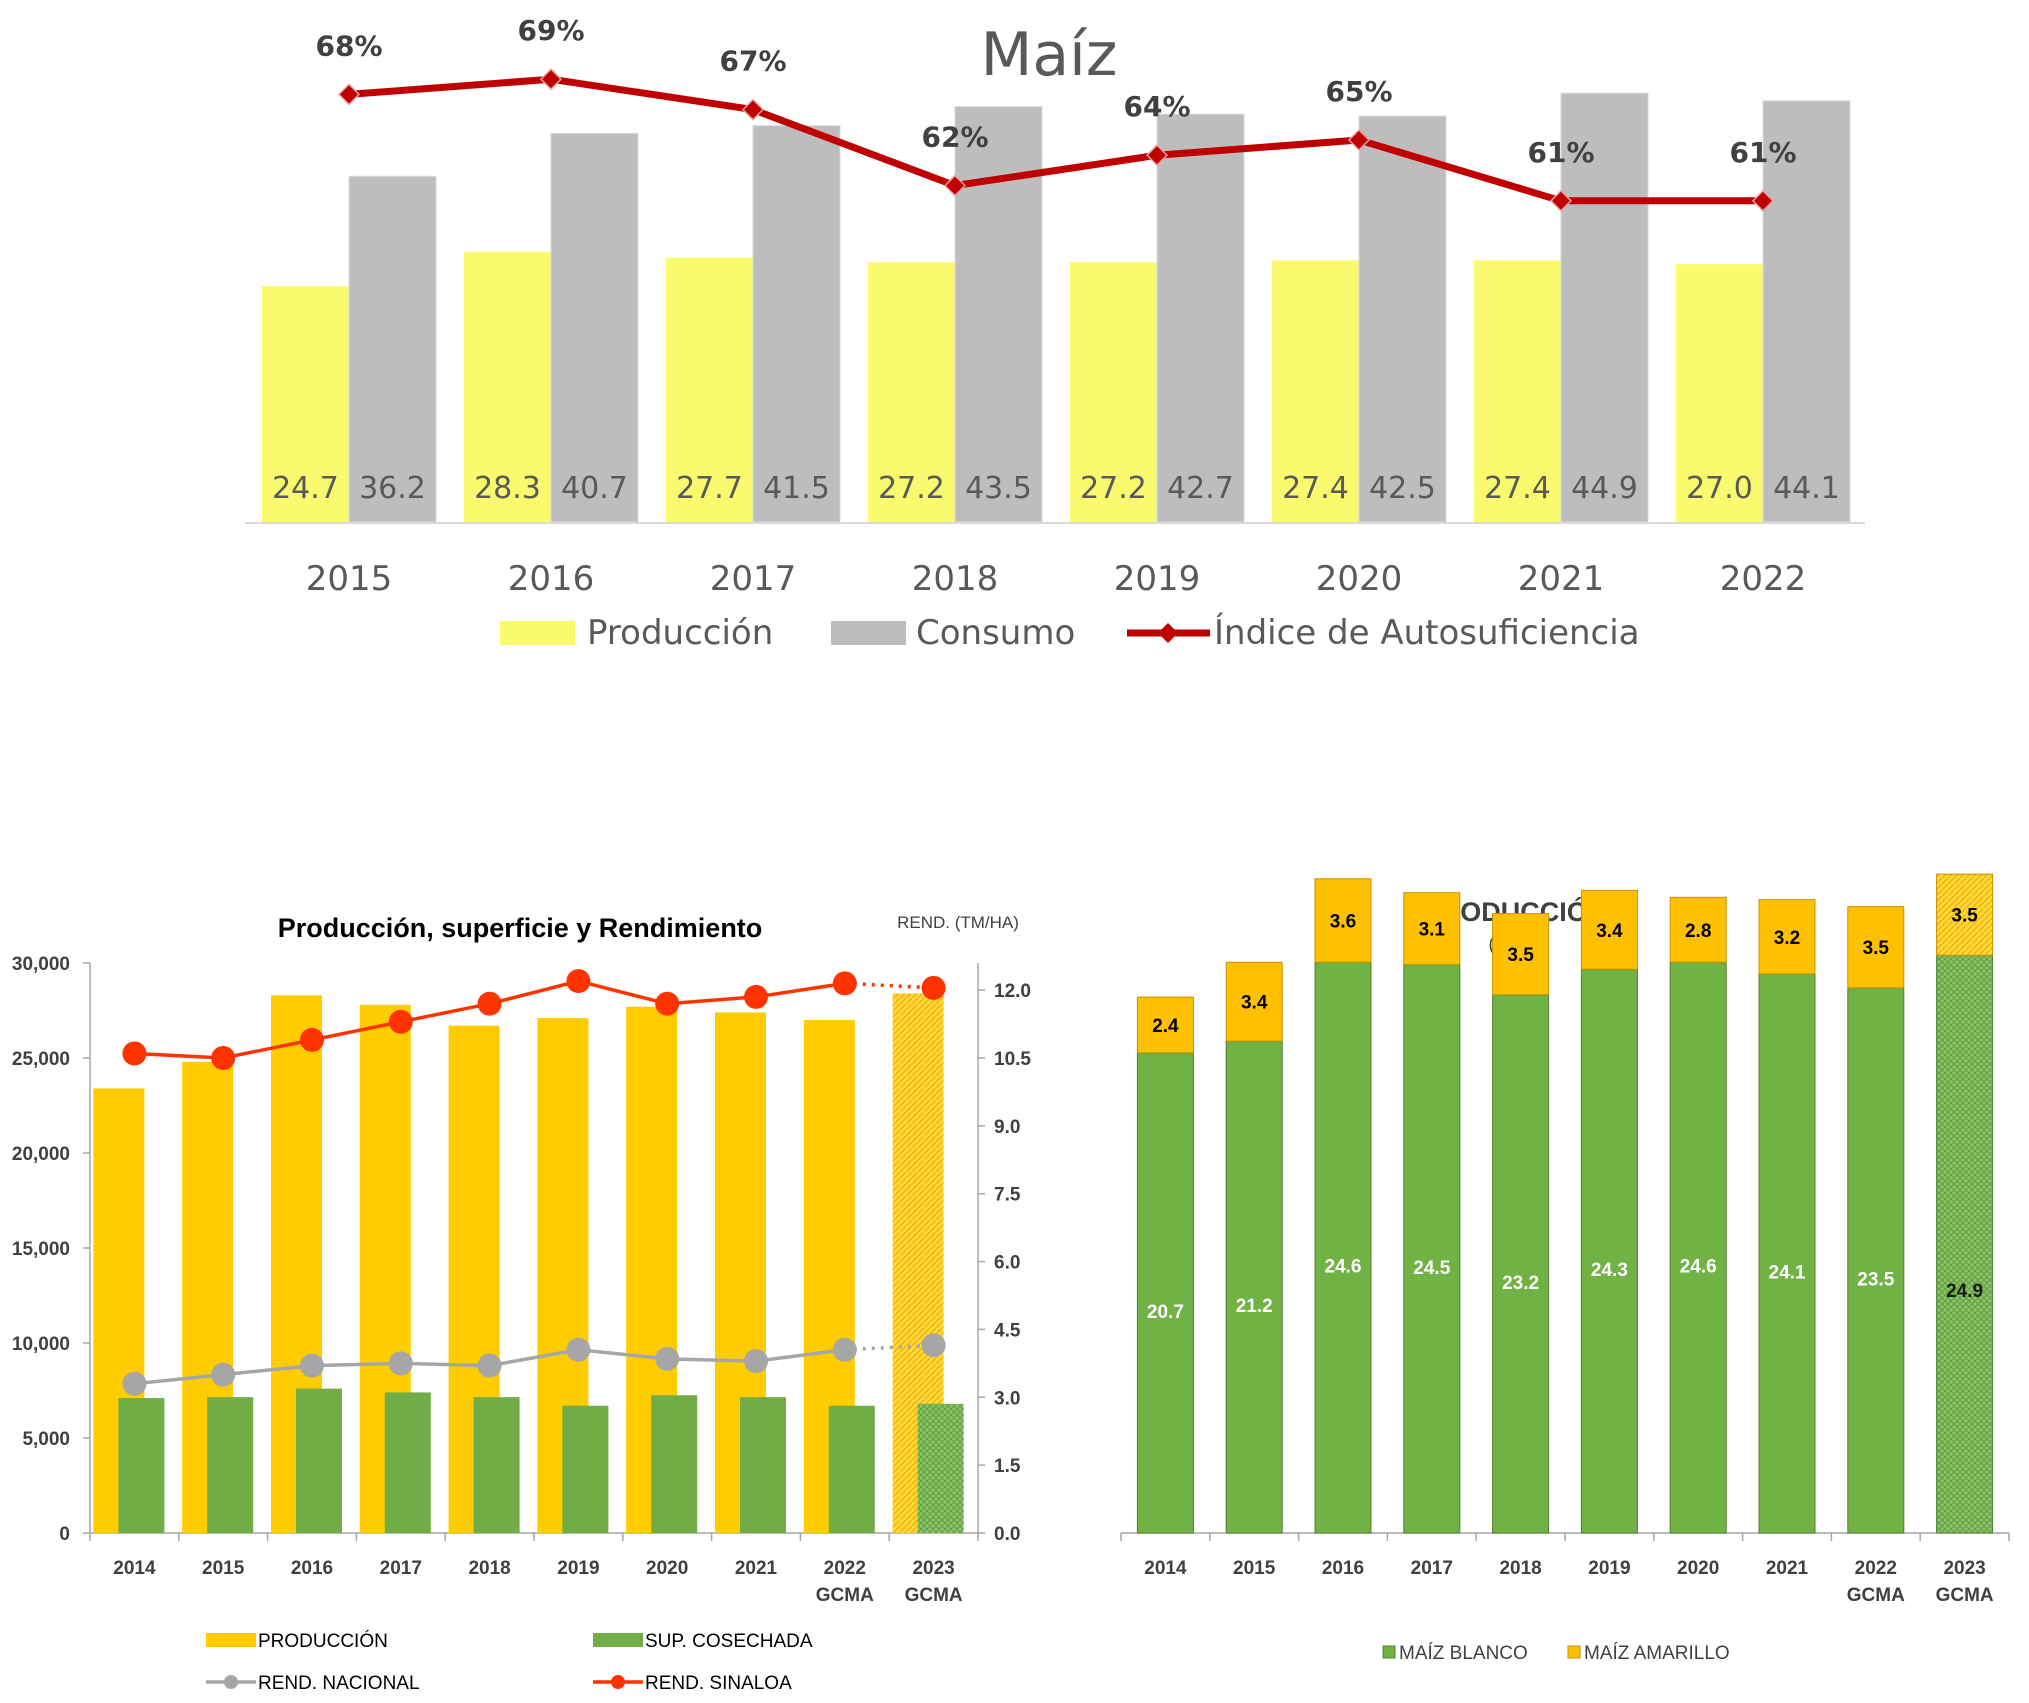 The width and height of the screenshot is (2029, 1703). What do you see at coordinates (46, 1439) in the screenshot?
I see `y-tick-label: 5,000` at bounding box center [46, 1439].